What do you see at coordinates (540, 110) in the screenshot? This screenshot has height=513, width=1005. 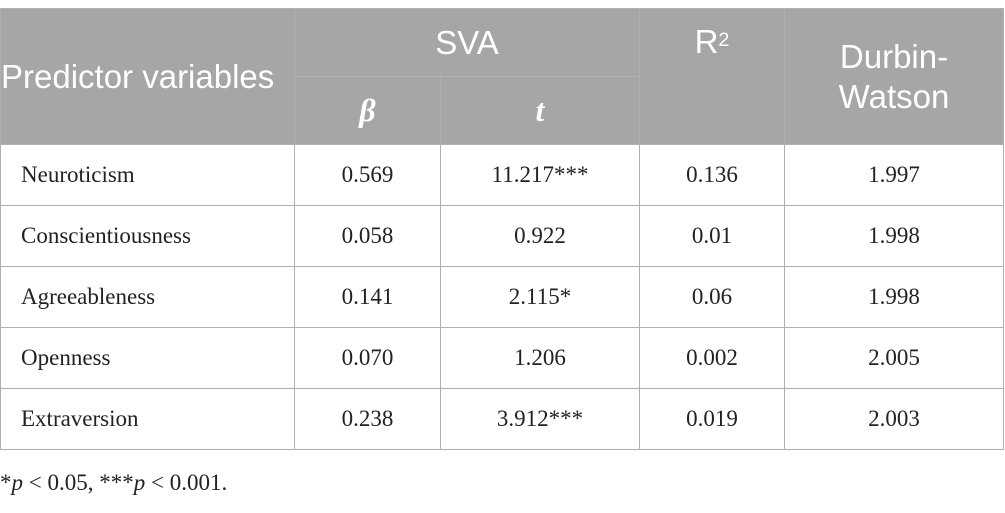 I see `header-t: t` at bounding box center [540, 110].